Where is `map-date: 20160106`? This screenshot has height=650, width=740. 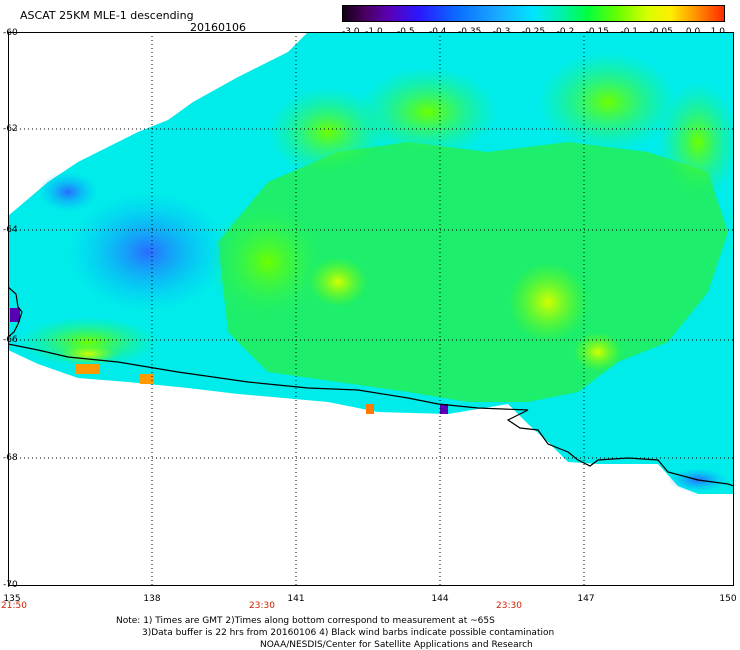 map-date: 20160106 is located at coordinates (218, 27).